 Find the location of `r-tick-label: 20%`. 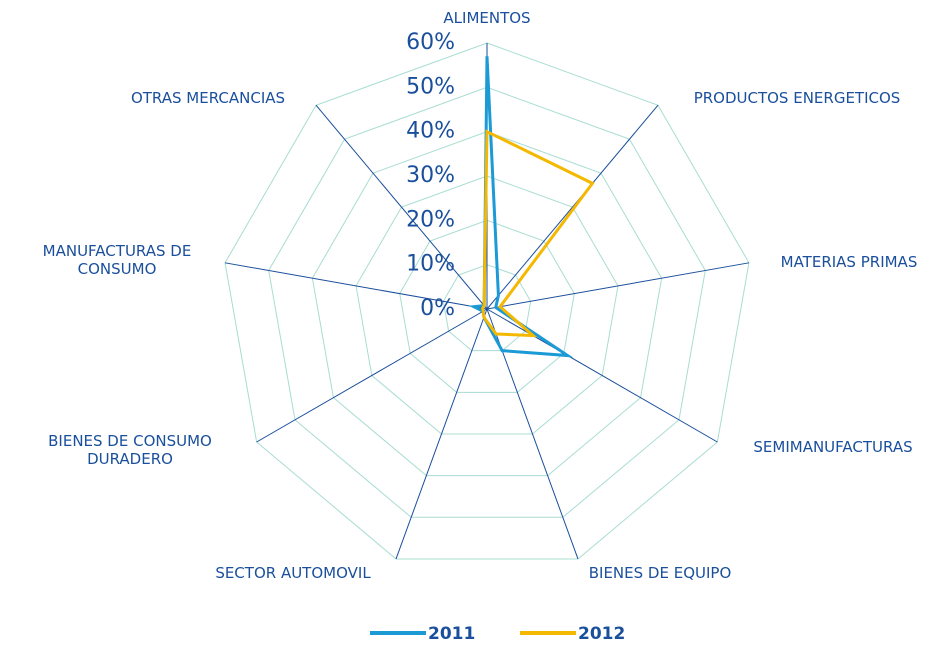

r-tick-label: 20% is located at coordinates (430, 219).